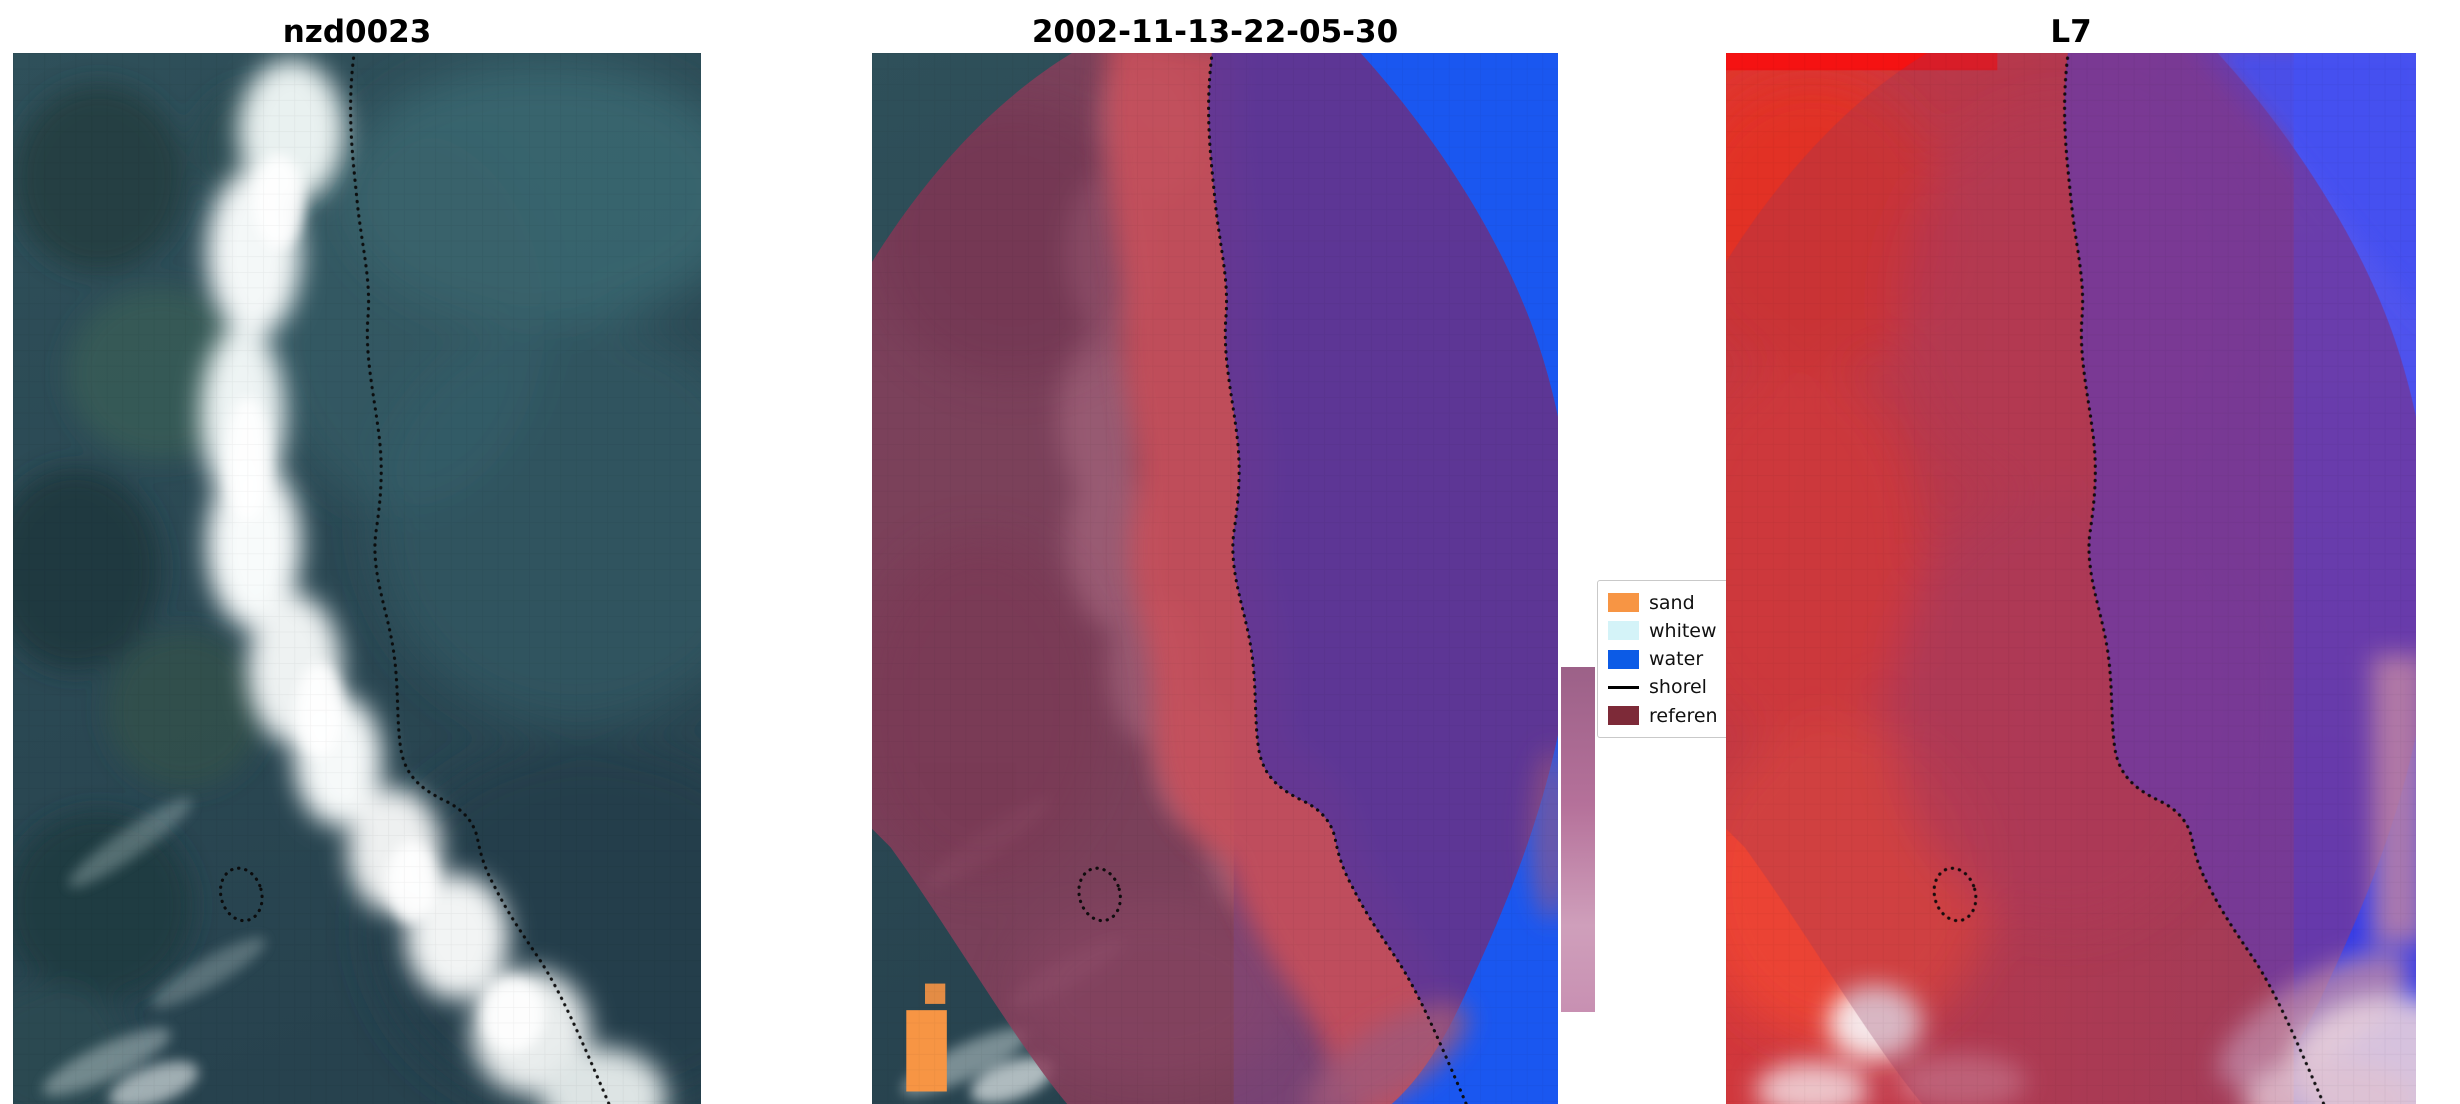 The image size is (2460, 1104). I want to click on legend-swatch-shoreline-line, so click(1623, 687).